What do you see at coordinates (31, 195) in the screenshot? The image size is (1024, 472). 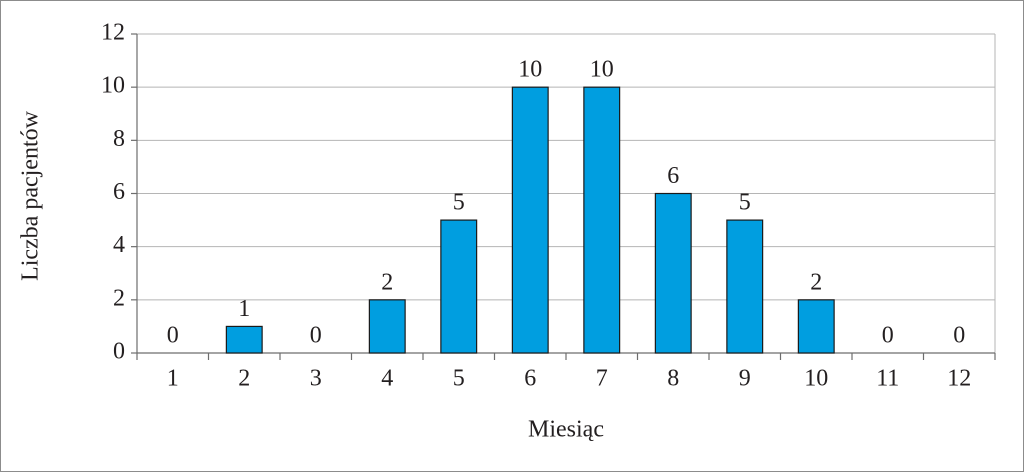 I see `y-axis-label: Liczba pacjentów` at bounding box center [31, 195].